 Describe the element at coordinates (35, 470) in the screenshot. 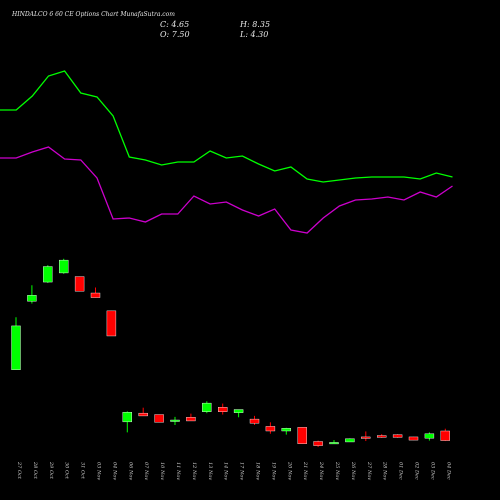

I see `x-tick-label: 28 Oct` at that location.